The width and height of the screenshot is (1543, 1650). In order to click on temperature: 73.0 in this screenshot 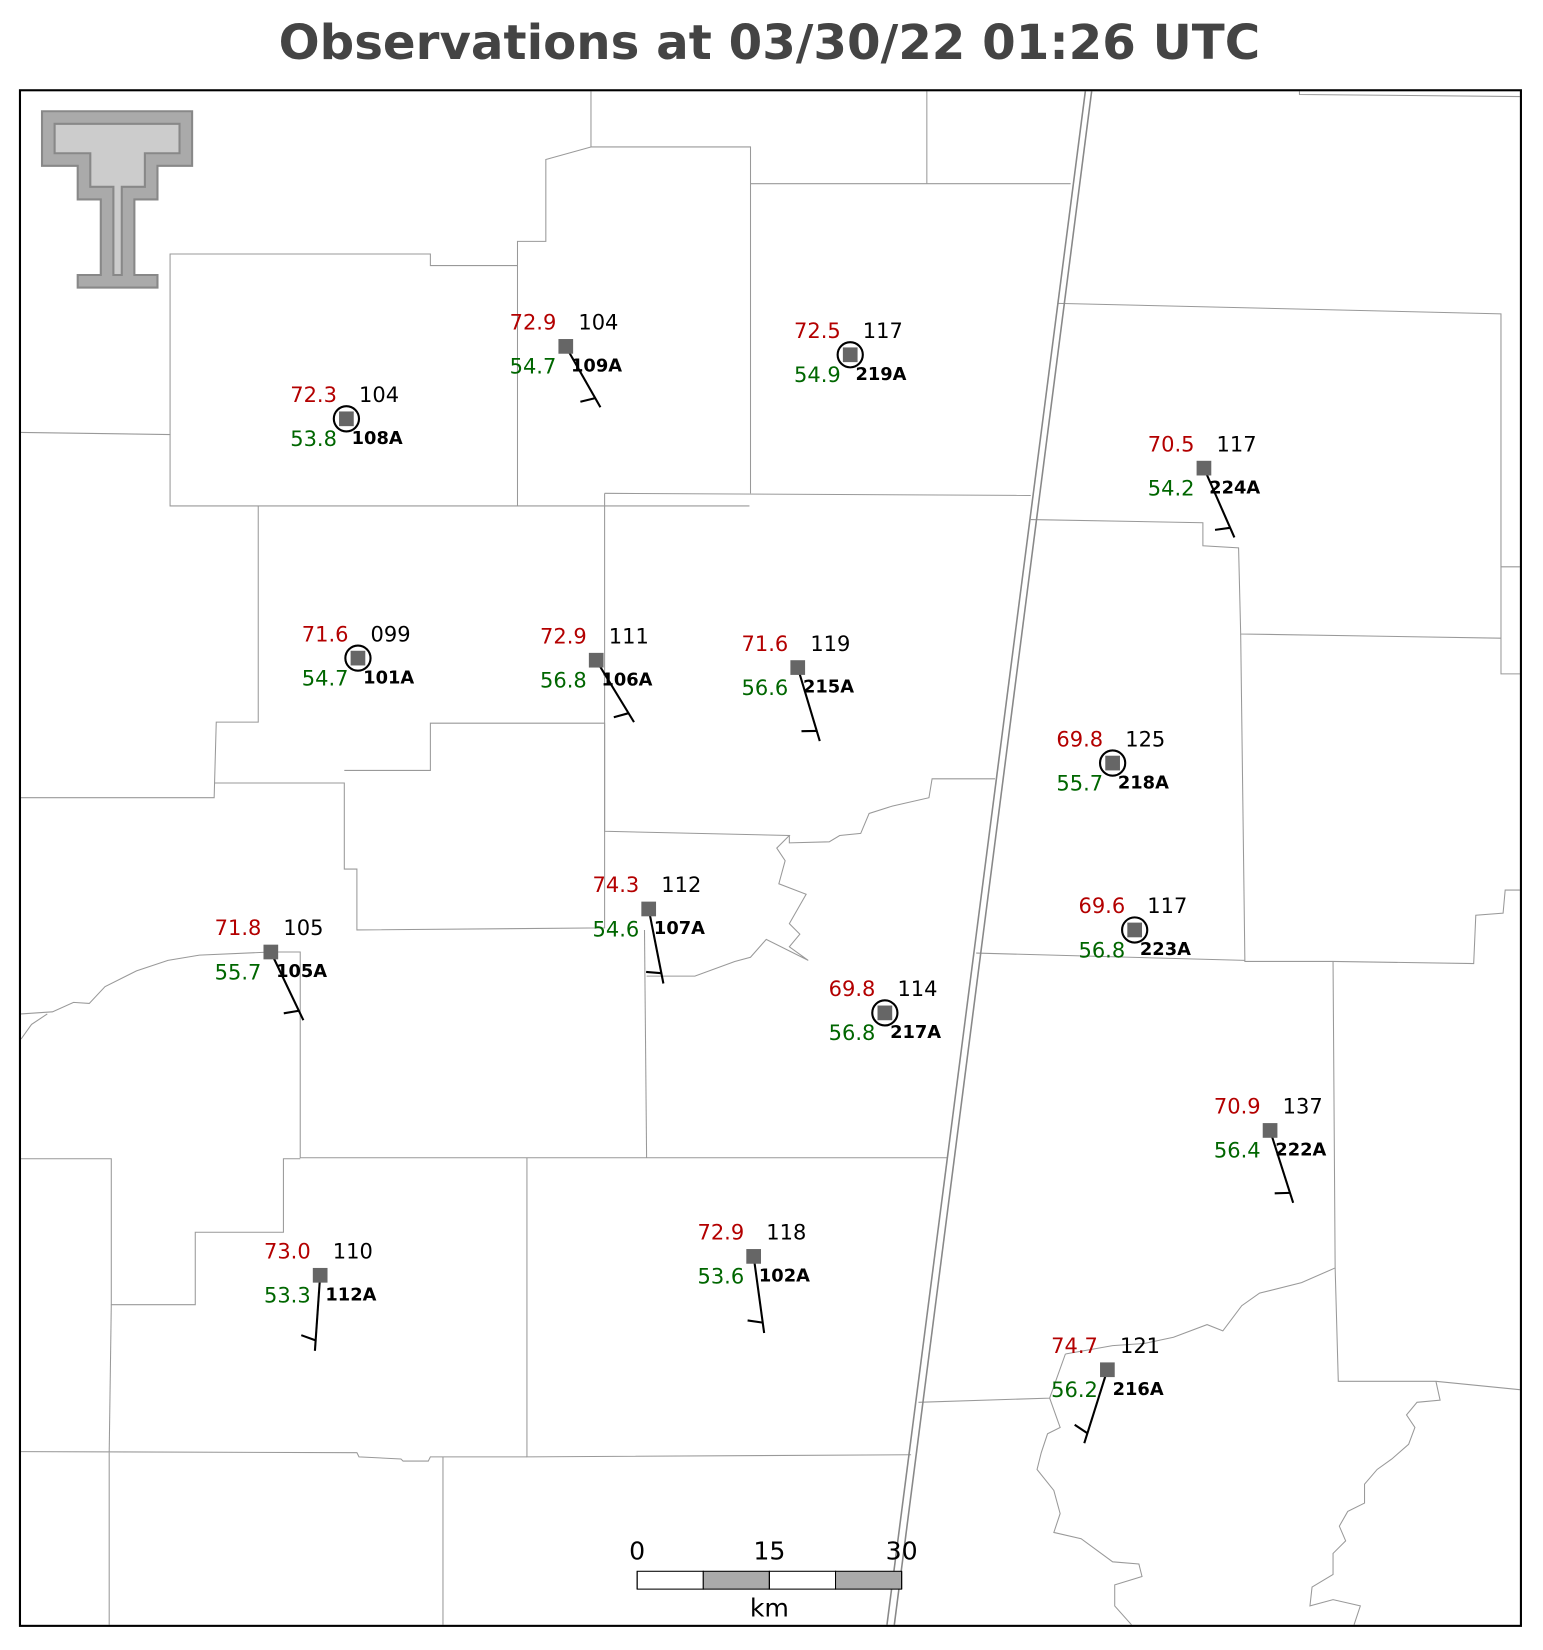, I will do `click(287, 1251)`.